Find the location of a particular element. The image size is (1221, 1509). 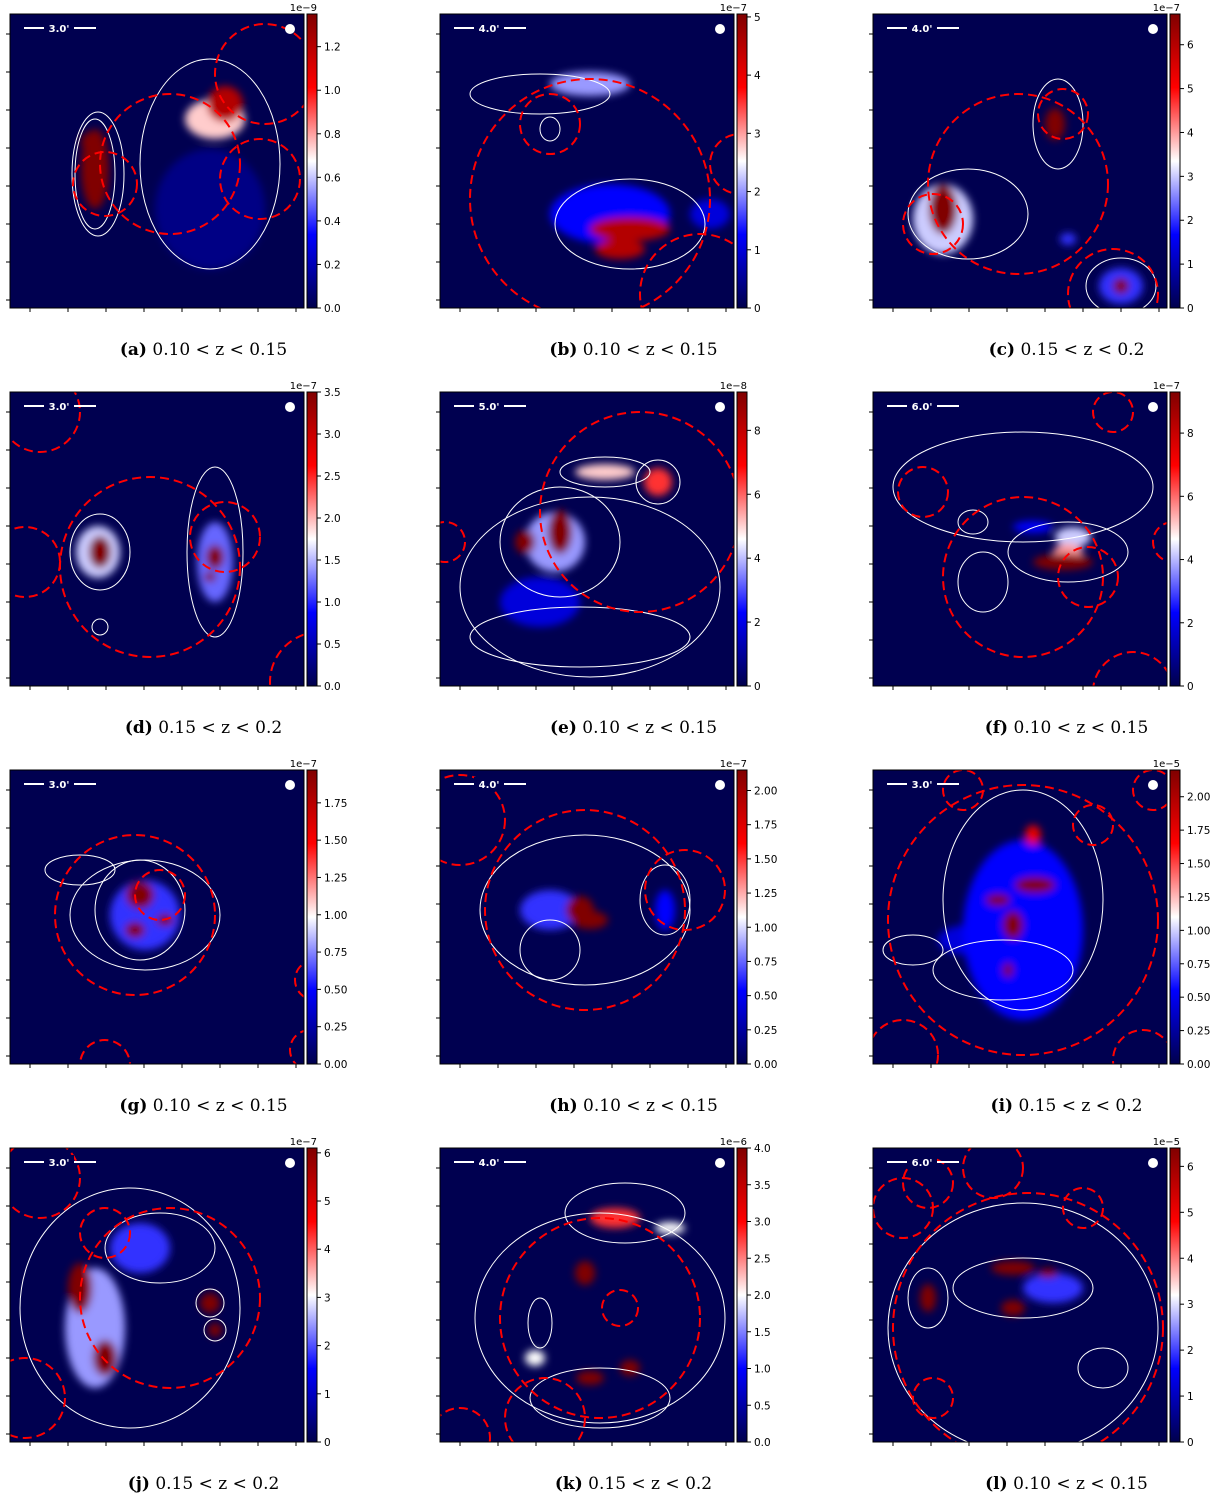

colorbar-tick-label: 2.0 is located at coordinates (762, 1296).